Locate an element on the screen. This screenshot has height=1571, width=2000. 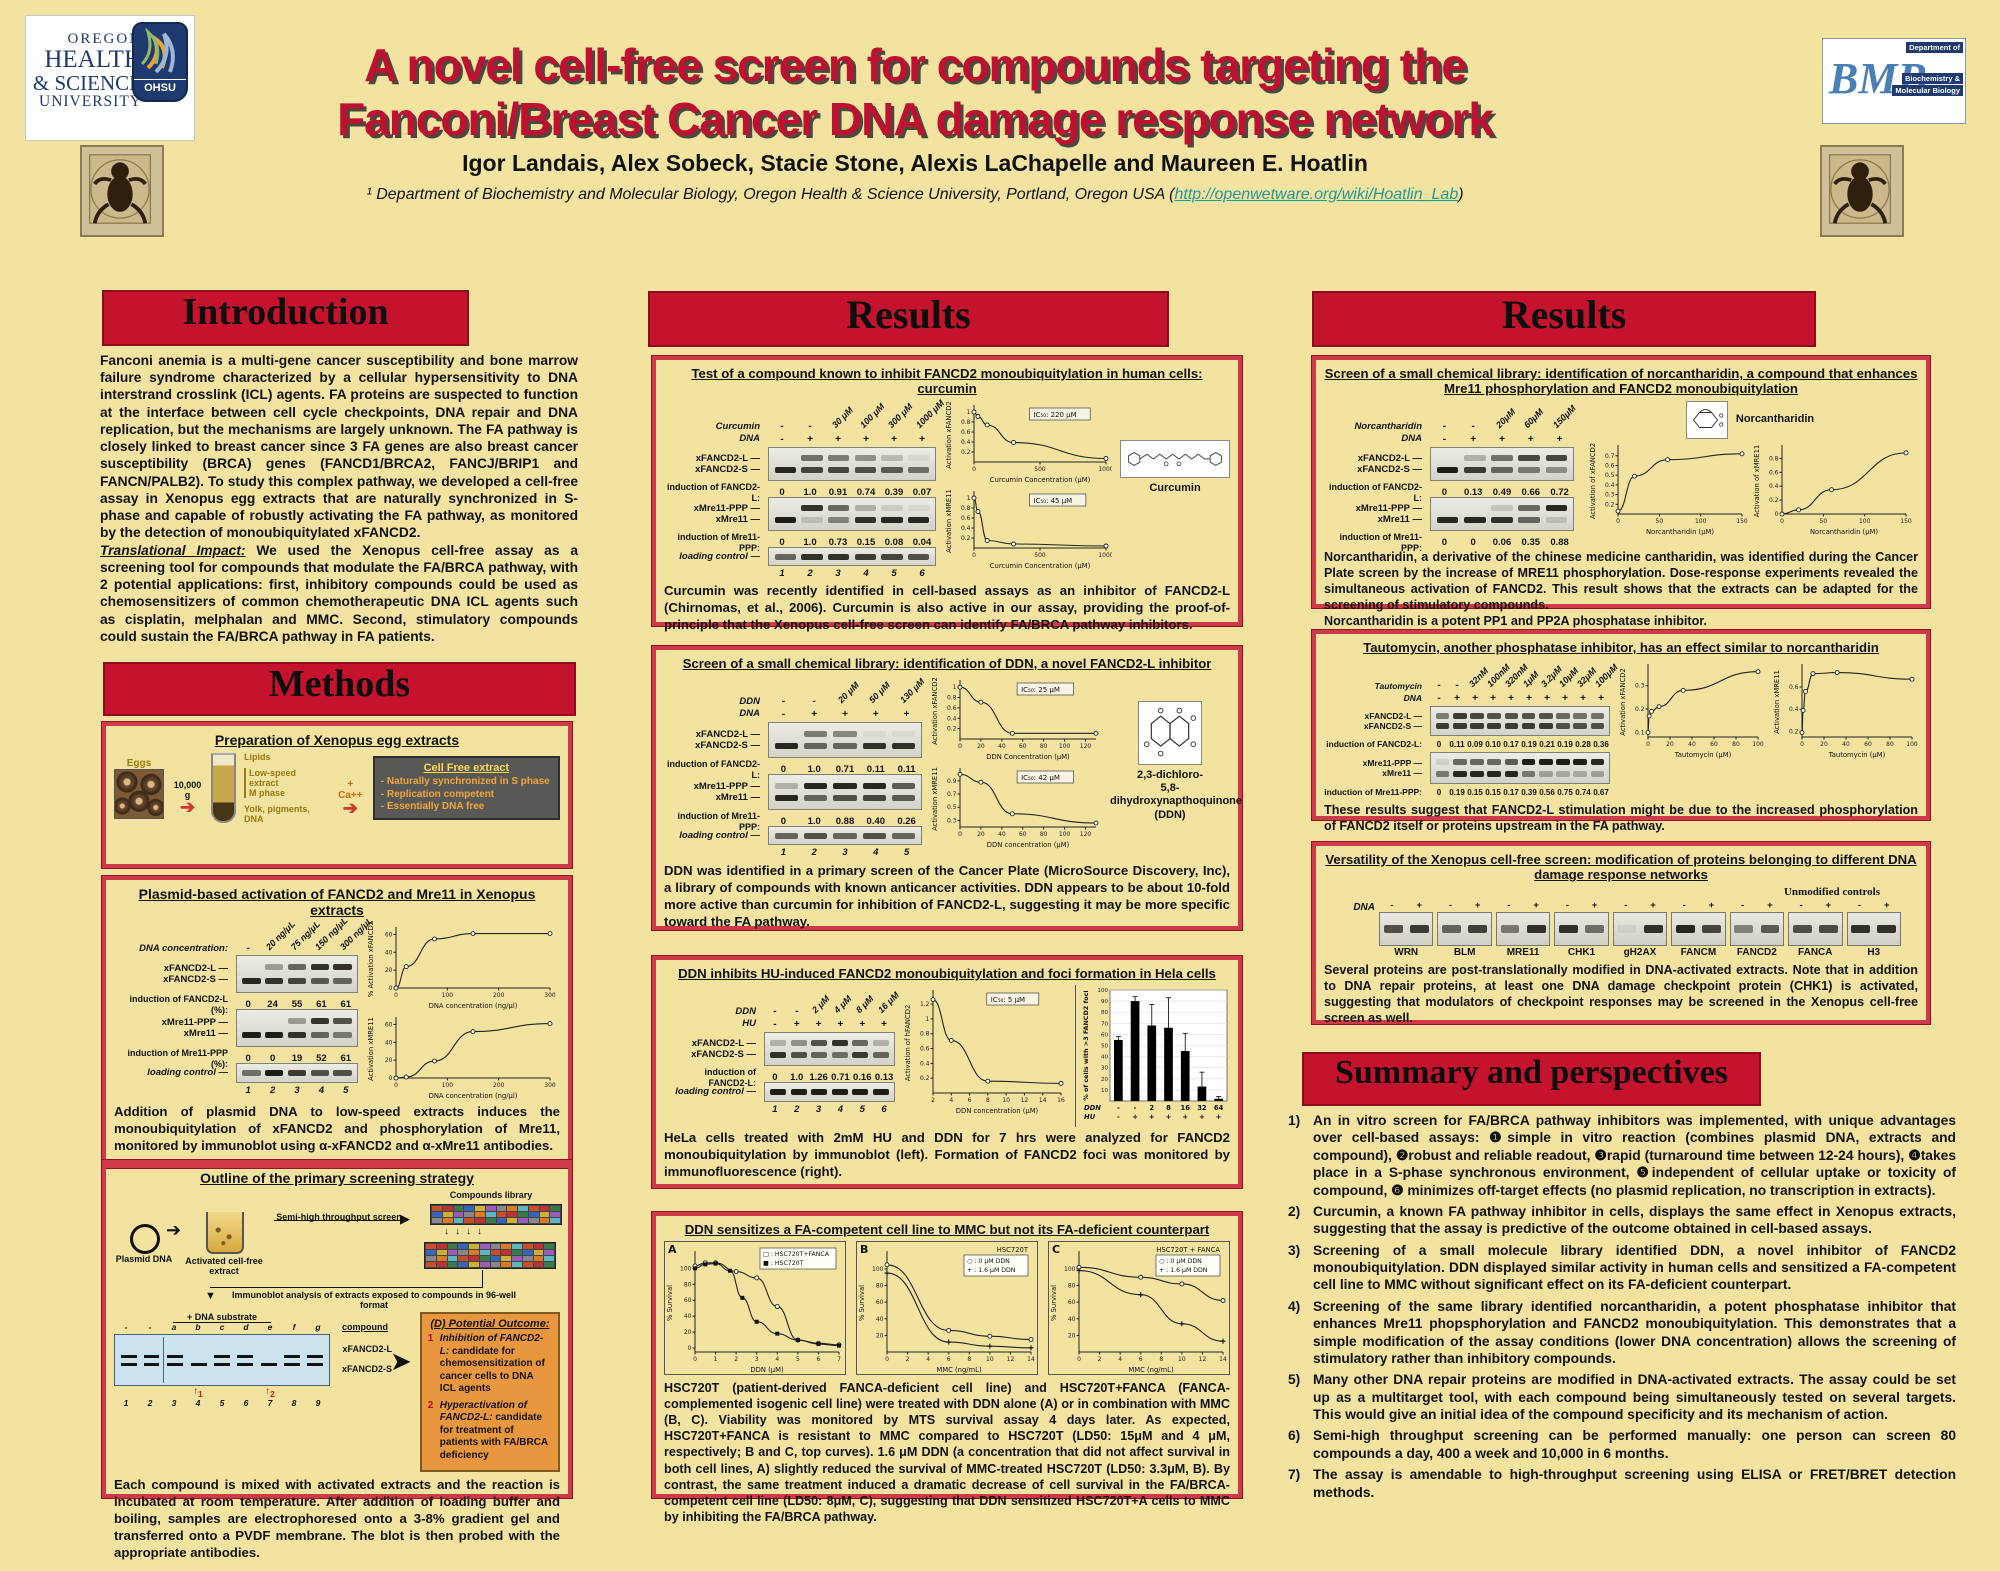
vitruvian-frog-image-right is located at coordinates (1862, 191).